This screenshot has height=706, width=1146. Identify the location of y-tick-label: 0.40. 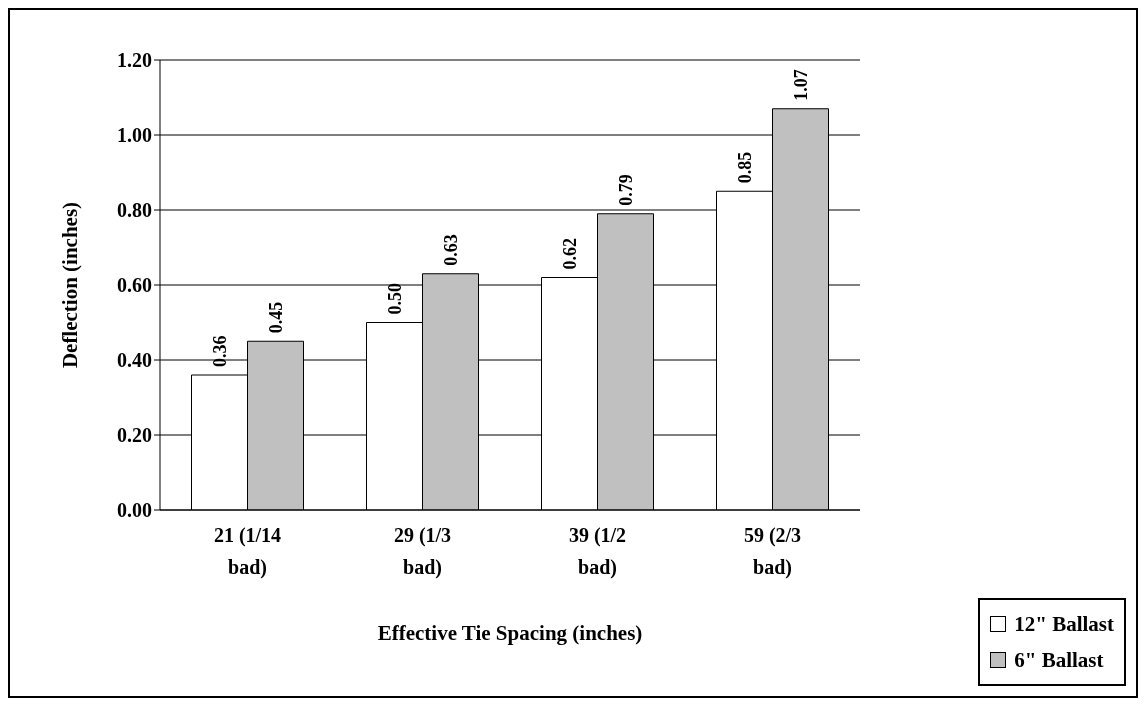
(134, 360).